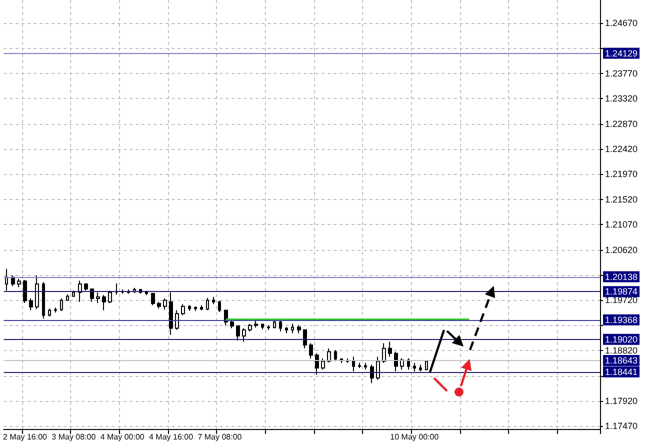 The height and width of the screenshot is (447, 665). Describe the element at coordinates (621, 426) in the screenshot. I see `y-tick-label: 1.17470` at that location.